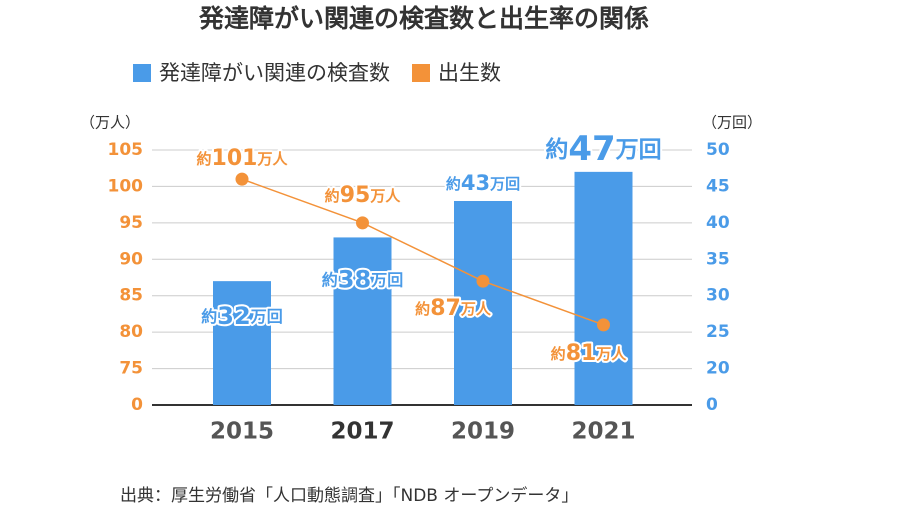 This screenshot has width=900, height=512. I want to click on x-tick-label: 2015, so click(242, 432).